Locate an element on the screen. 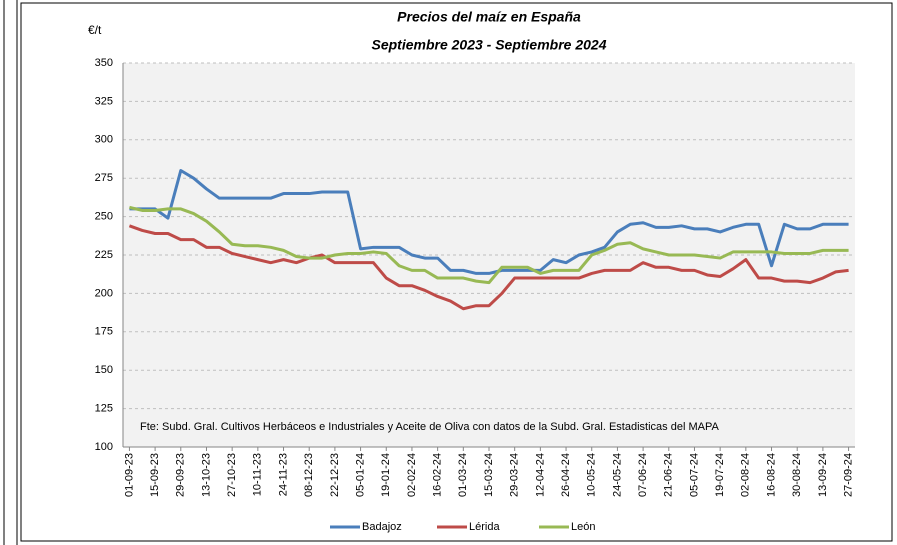 The image size is (897, 545). y-tick-label: 300 is located at coordinates (104, 140).